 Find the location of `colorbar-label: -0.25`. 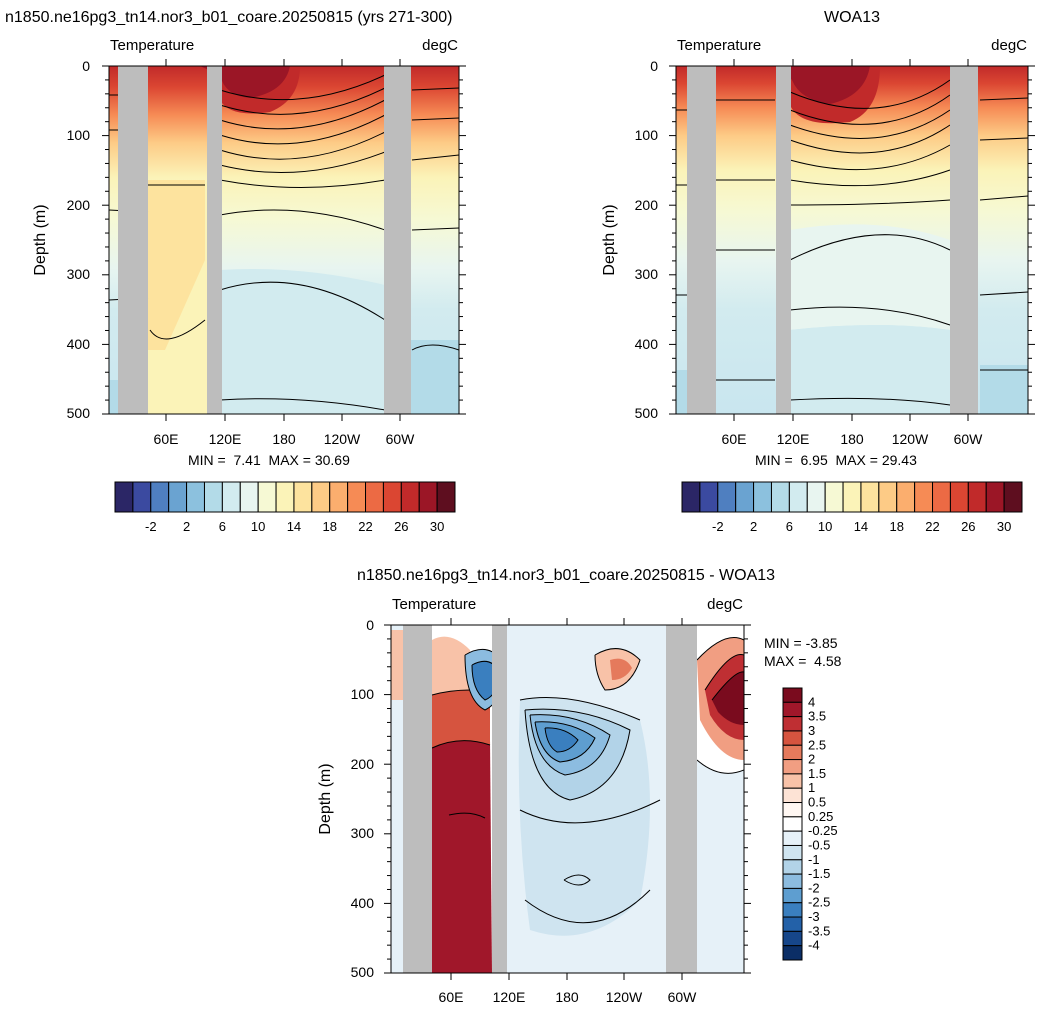

colorbar-label: -0.25 is located at coordinates (823, 830).